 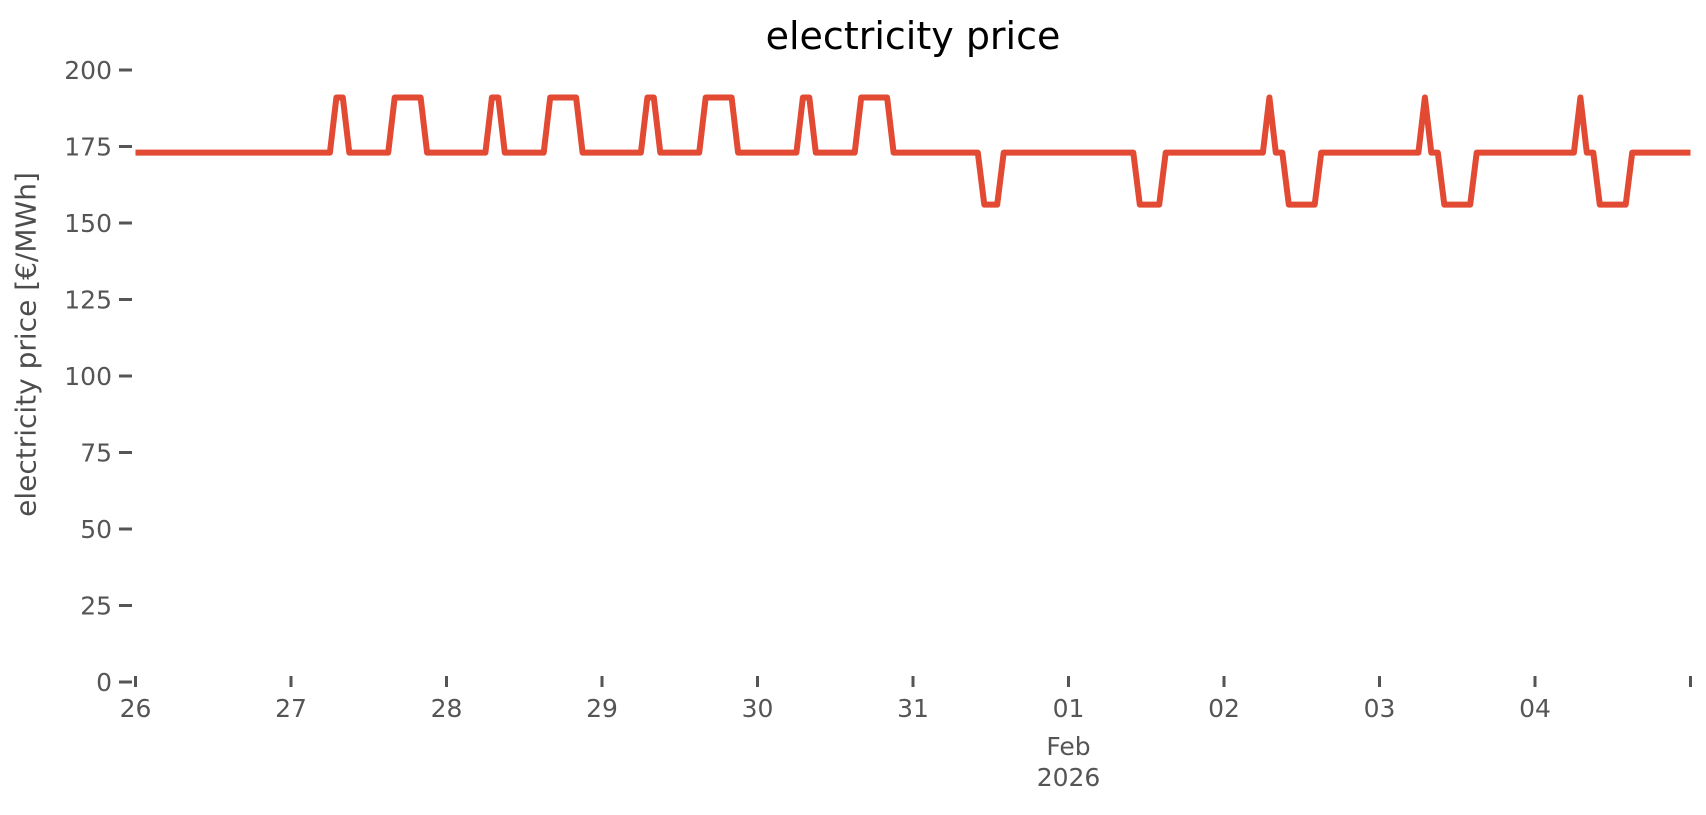 What do you see at coordinates (447, 708) in the screenshot?
I see `x-tick-label: 28` at bounding box center [447, 708].